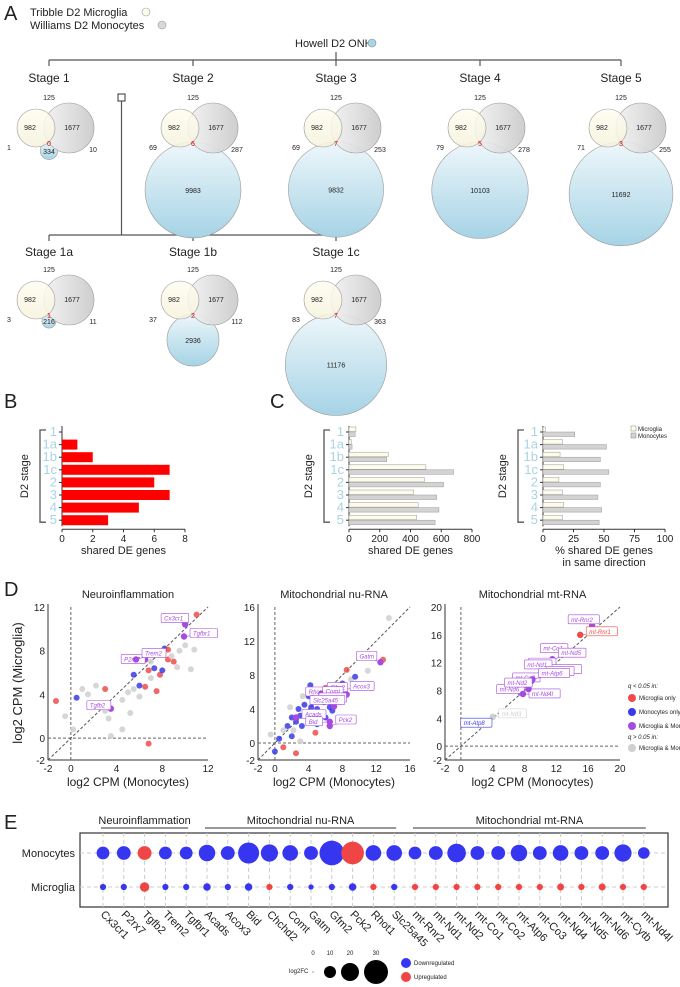 This screenshot has height=987, width=680. Describe the element at coordinates (643, 687) in the screenshot. I see `legend-title: q < 0.05 in:` at that location.